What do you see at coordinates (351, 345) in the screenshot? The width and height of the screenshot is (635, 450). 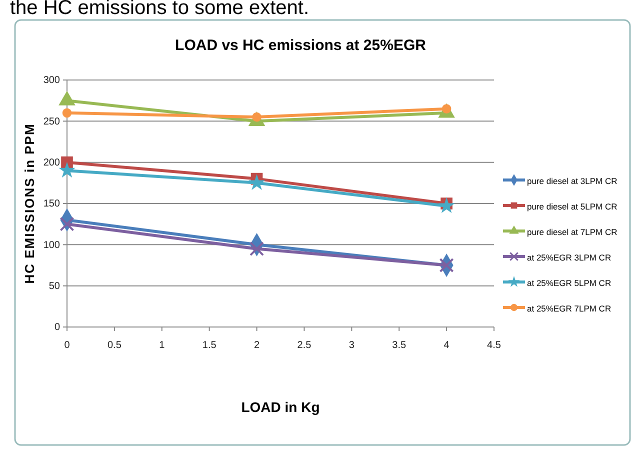 I see `x-tick-label: 3` at bounding box center [351, 345].